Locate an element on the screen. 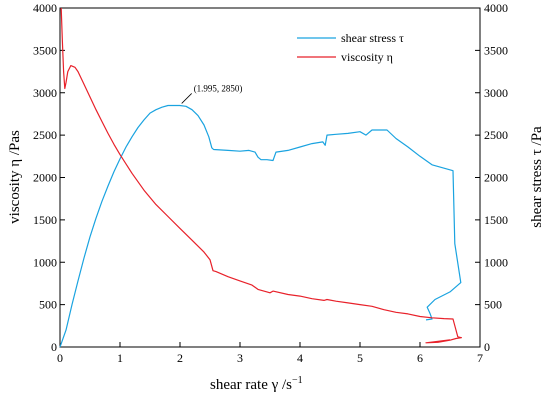 The height and width of the screenshot is (403, 550). x-tick-label: 2 is located at coordinates (180, 358).